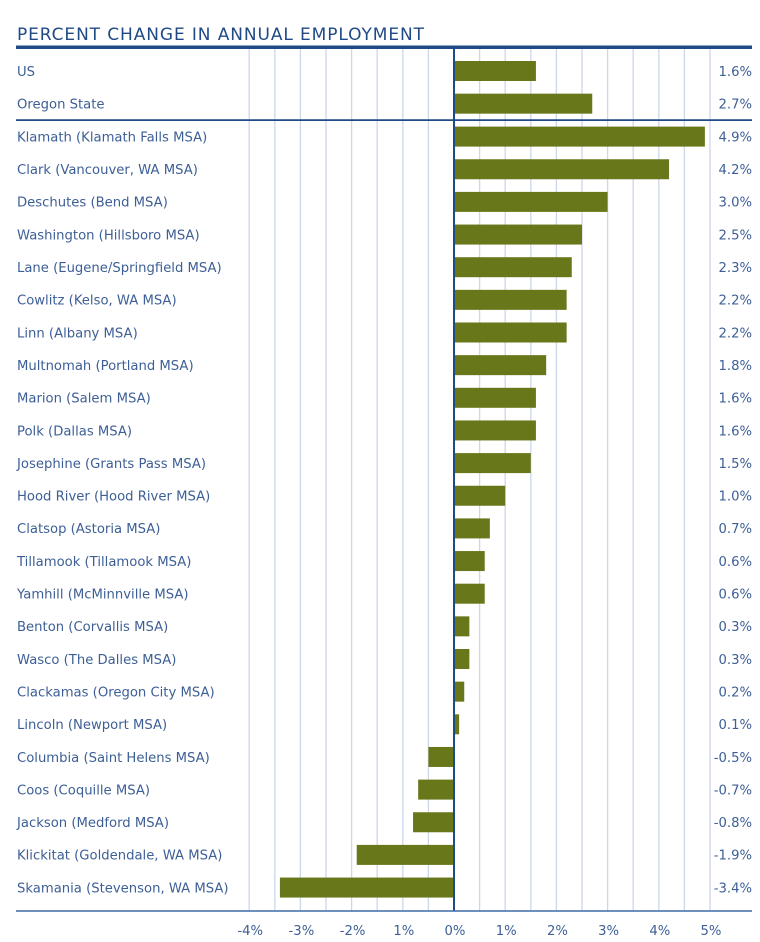 This screenshot has width=760, height=942. Describe the element at coordinates (84, 399) in the screenshot. I see `row-label: Marion (Salem MSA)` at that location.